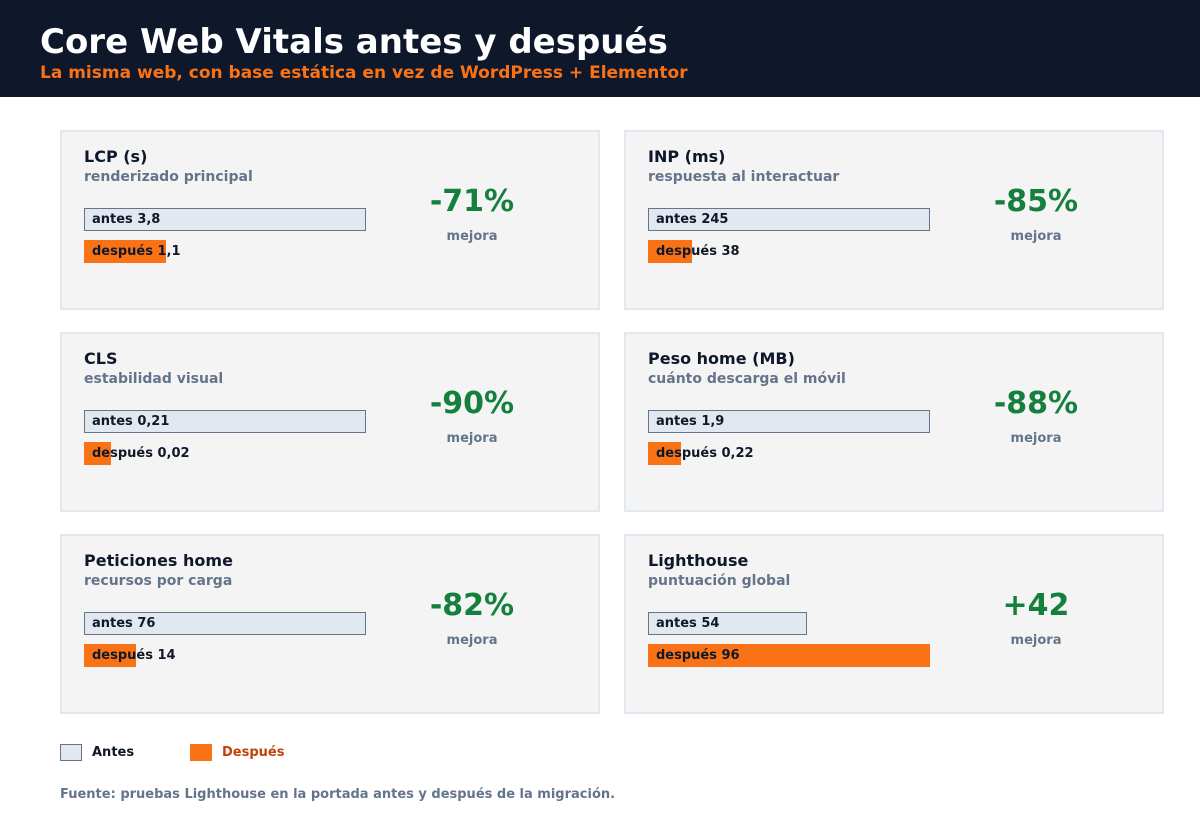 The width and height of the screenshot is (1200, 820). Describe the element at coordinates (719, 581) in the screenshot. I see `metric-subtitle: puntuación global` at that location.